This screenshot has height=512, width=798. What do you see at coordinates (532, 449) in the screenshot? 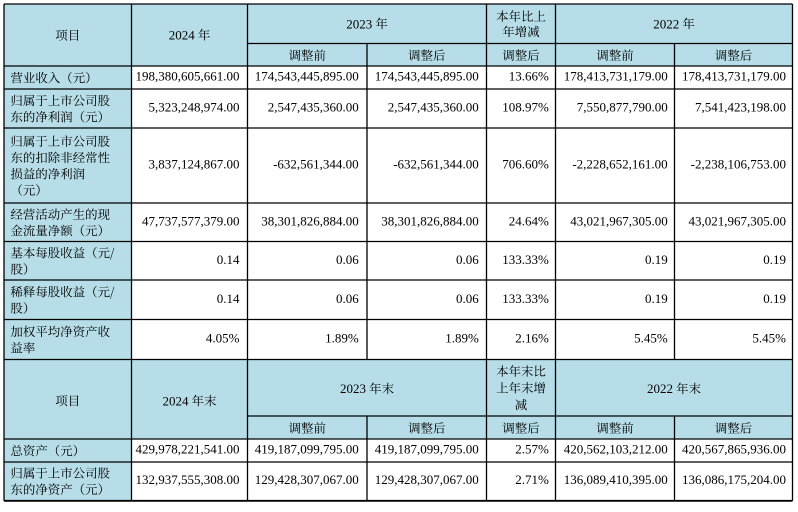
I see `svg-text: 2.57%` at bounding box center [532, 449].